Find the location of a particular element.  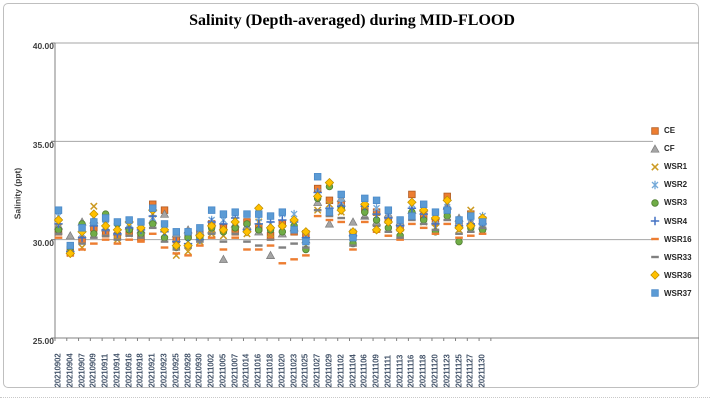

legend-label: CF is located at coordinates (669, 149).